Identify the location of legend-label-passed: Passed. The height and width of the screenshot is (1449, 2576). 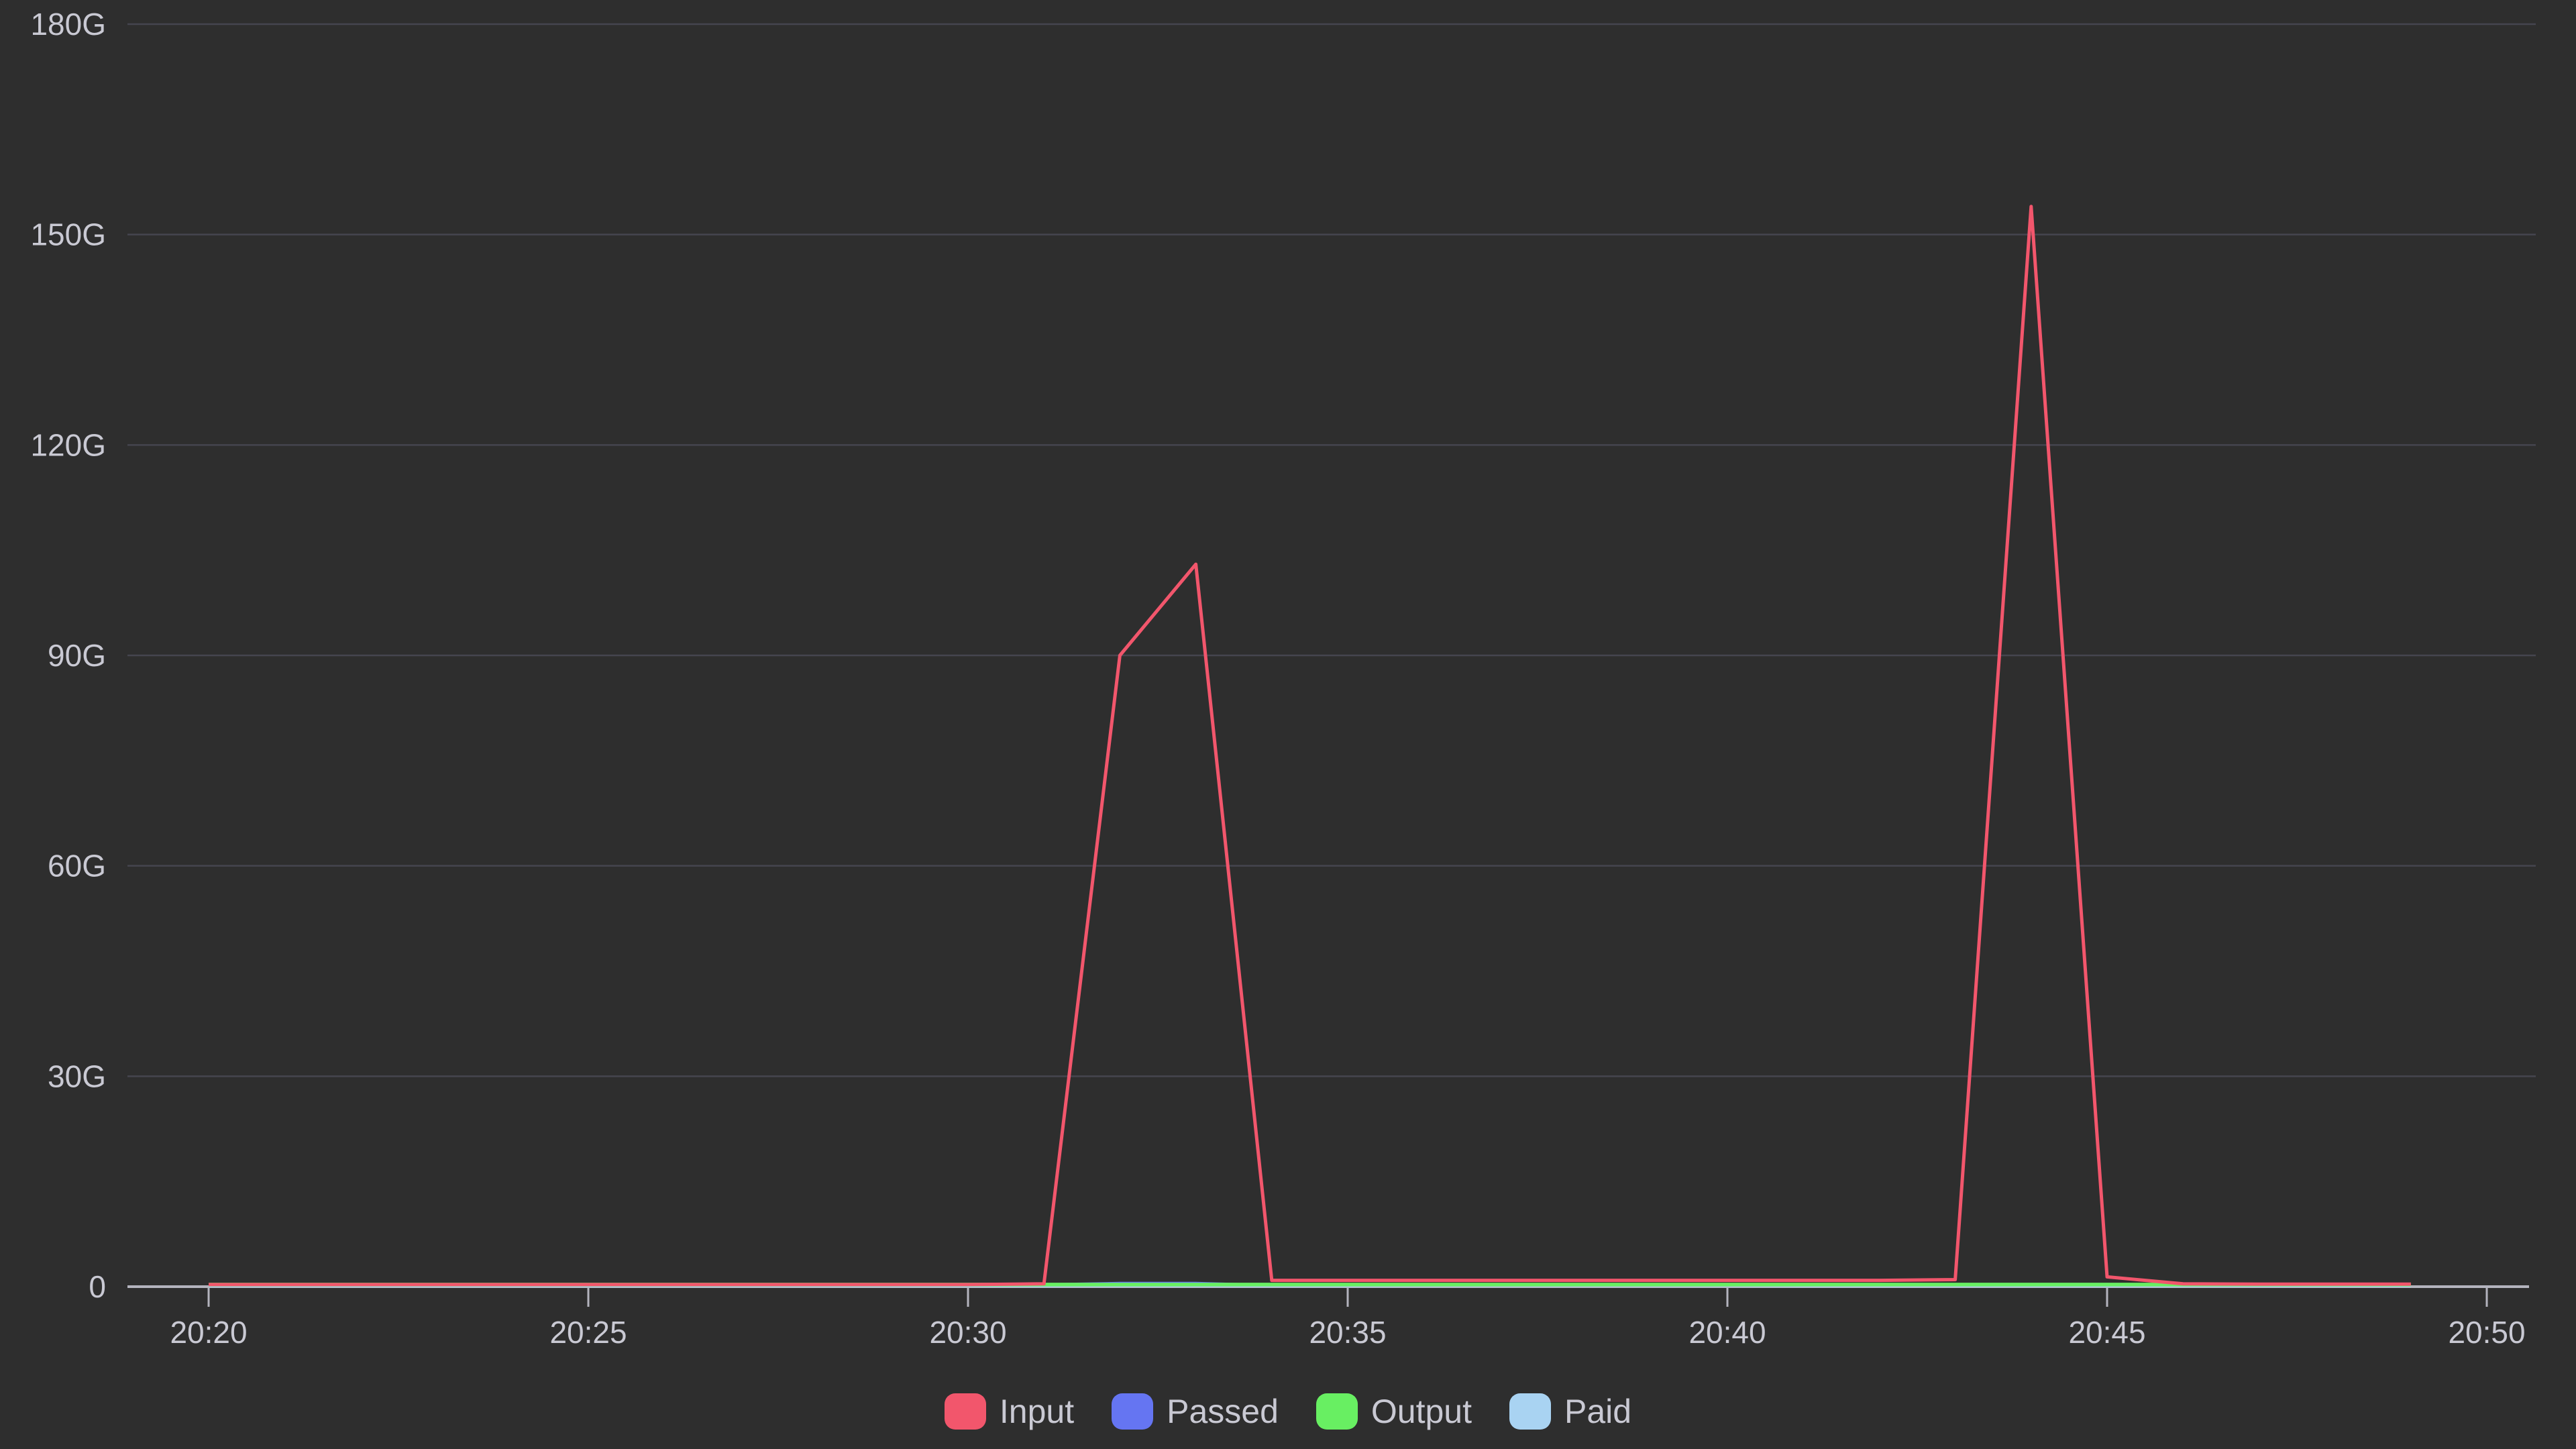
(1223, 1411).